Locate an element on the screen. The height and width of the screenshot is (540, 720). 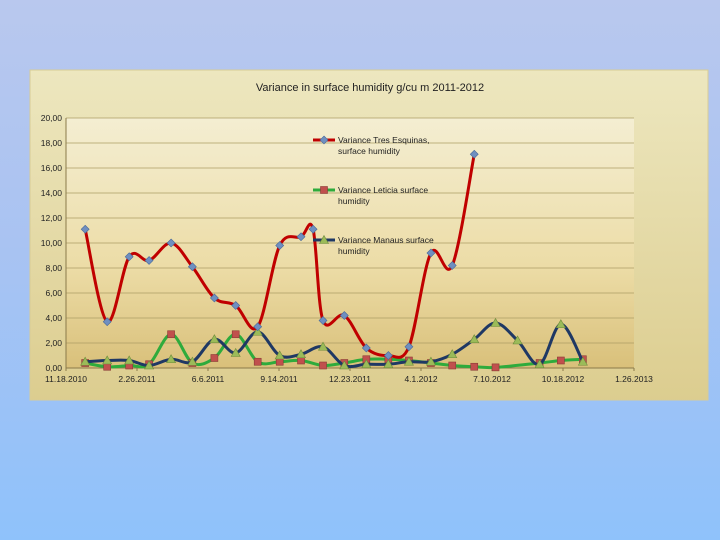
x-tick-label: 4.1.2012 is located at coordinates (420, 379).